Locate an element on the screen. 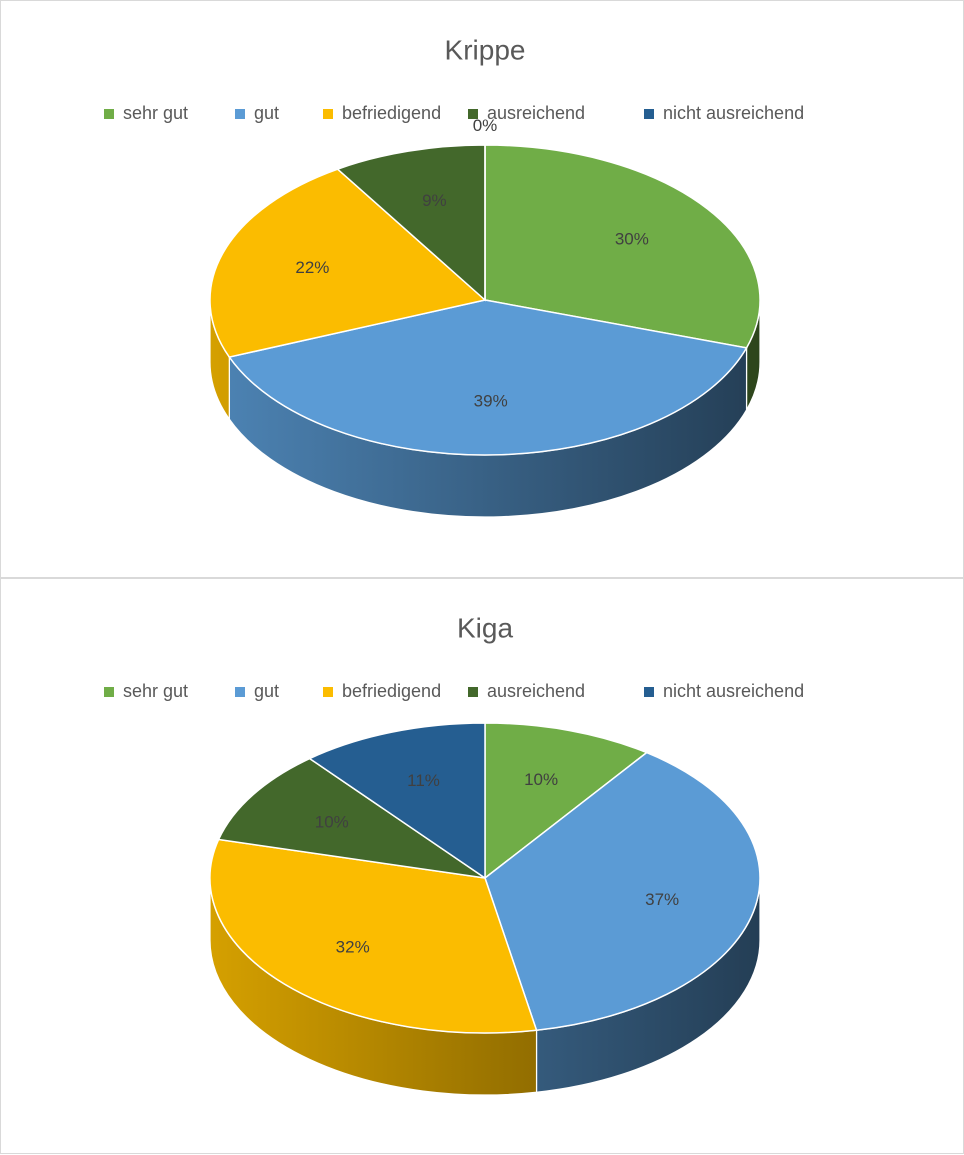 The height and width of the screenshot is (1155, 964). data-label: 0% is located at coordinates (485, 125).